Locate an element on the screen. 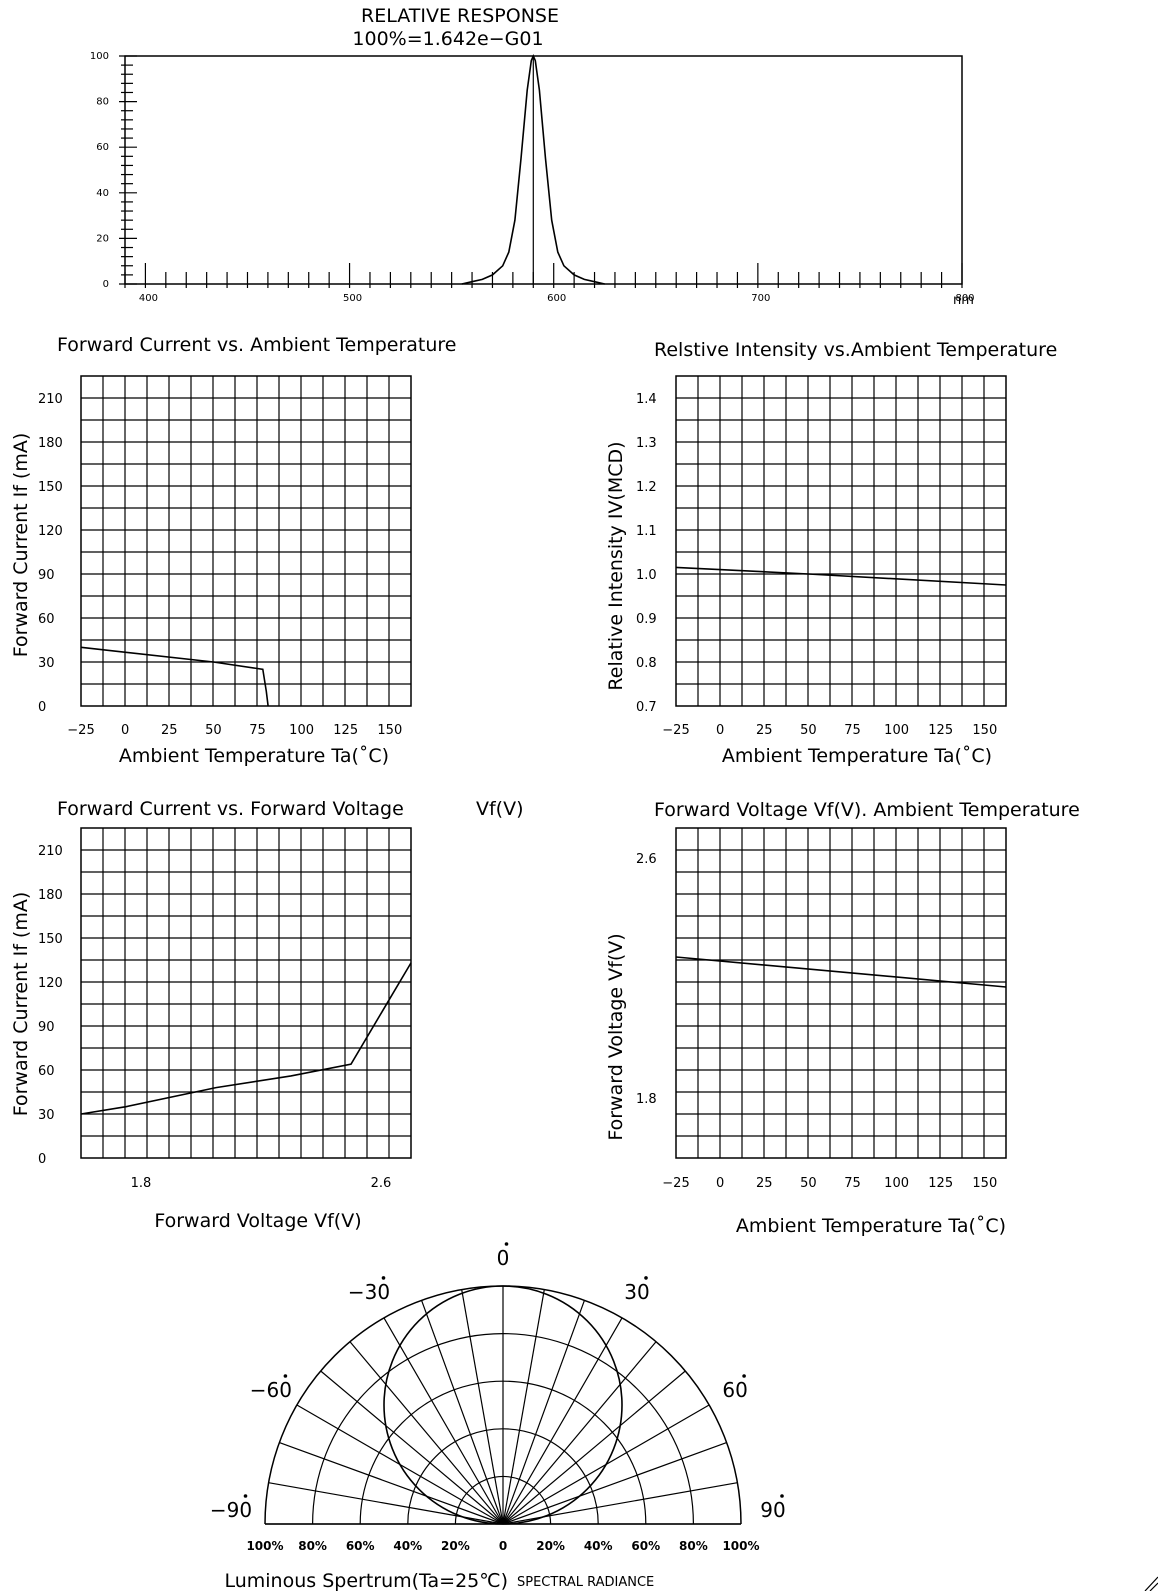 This screenshot has height=1591, width=1158. y-tick-label: 0.7 is located at coordinates (646, 707).